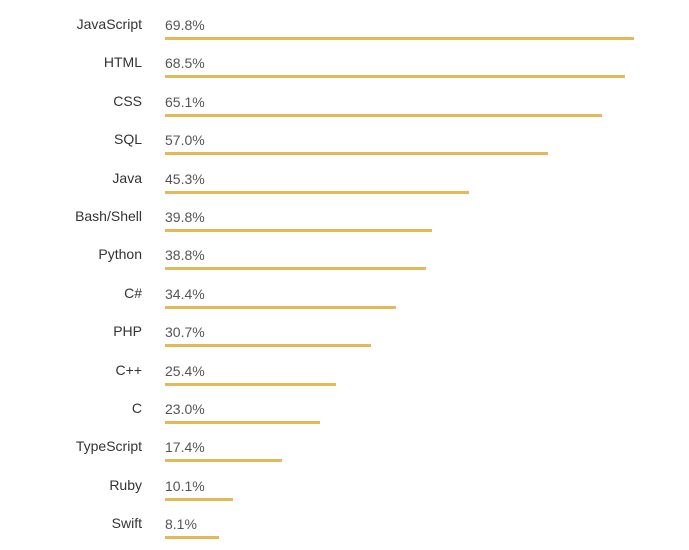 The width and height of the screenshot is (689, 550). I want to click on category-label: Swift, so click(126, 523).